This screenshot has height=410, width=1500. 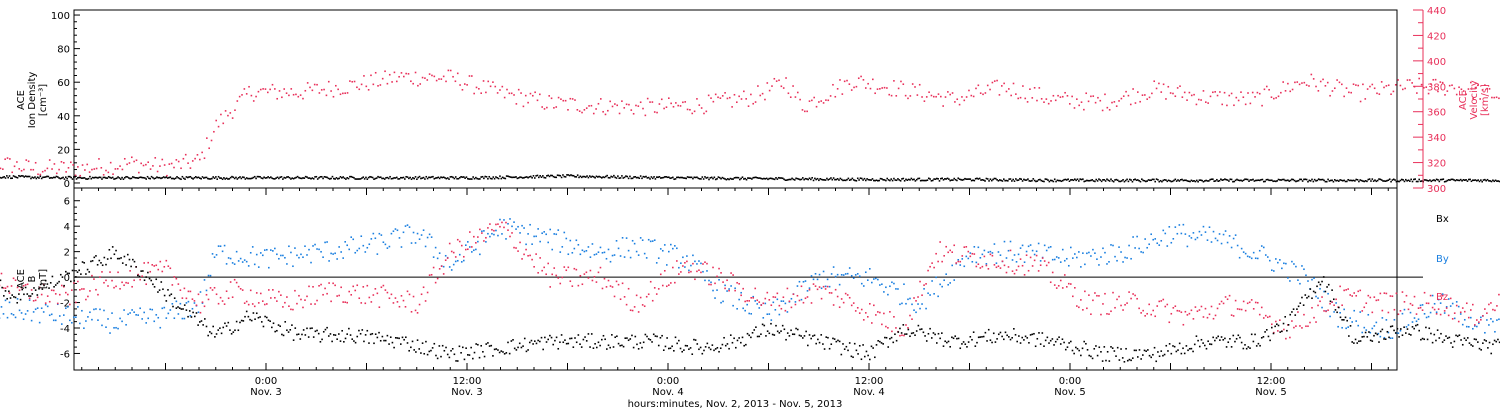 What do you see at coordinates (67, 227) in the screenshot?
I see `field-tick-label: 4` at bounding box center [67, 227].